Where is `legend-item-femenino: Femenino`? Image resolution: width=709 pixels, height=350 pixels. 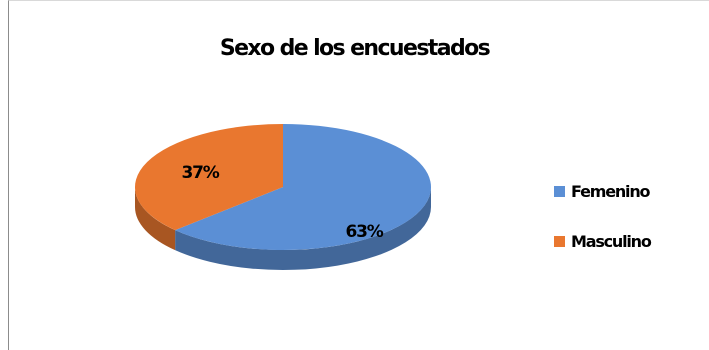
legend-item-femenino: Femenino is located at coordinates (602, 191).